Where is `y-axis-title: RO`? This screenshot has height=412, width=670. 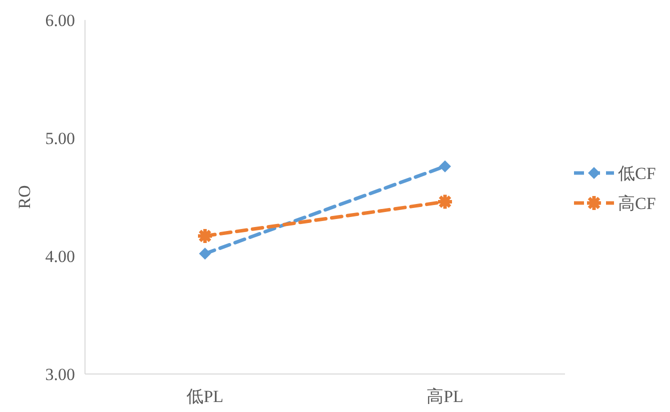 y-axis-title: RO is located at coordinates (24, 197).